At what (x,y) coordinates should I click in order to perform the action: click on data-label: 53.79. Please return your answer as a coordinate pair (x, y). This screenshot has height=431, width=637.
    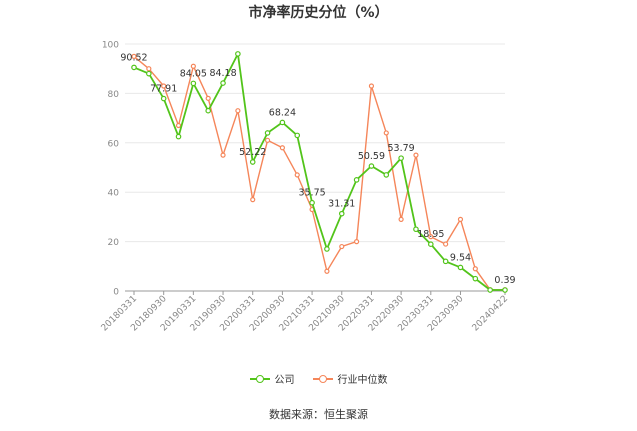
    Looking at the image, I should click on (401, 148).